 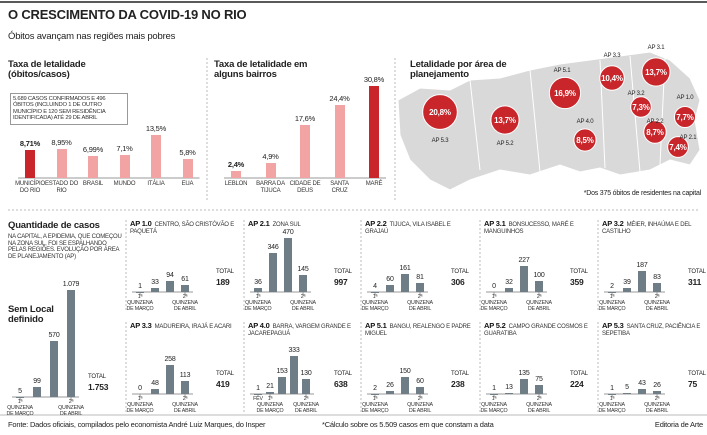 What do you see at coordinates (236, 184) in the screenshot?
I see `category-label: LEBLON` at bounding box center [236, 184].